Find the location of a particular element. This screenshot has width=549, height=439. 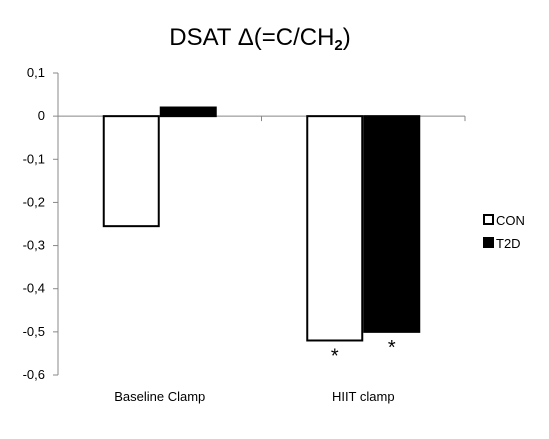

x-category-label: HIIT clamp is located at coordinates (363, 396).